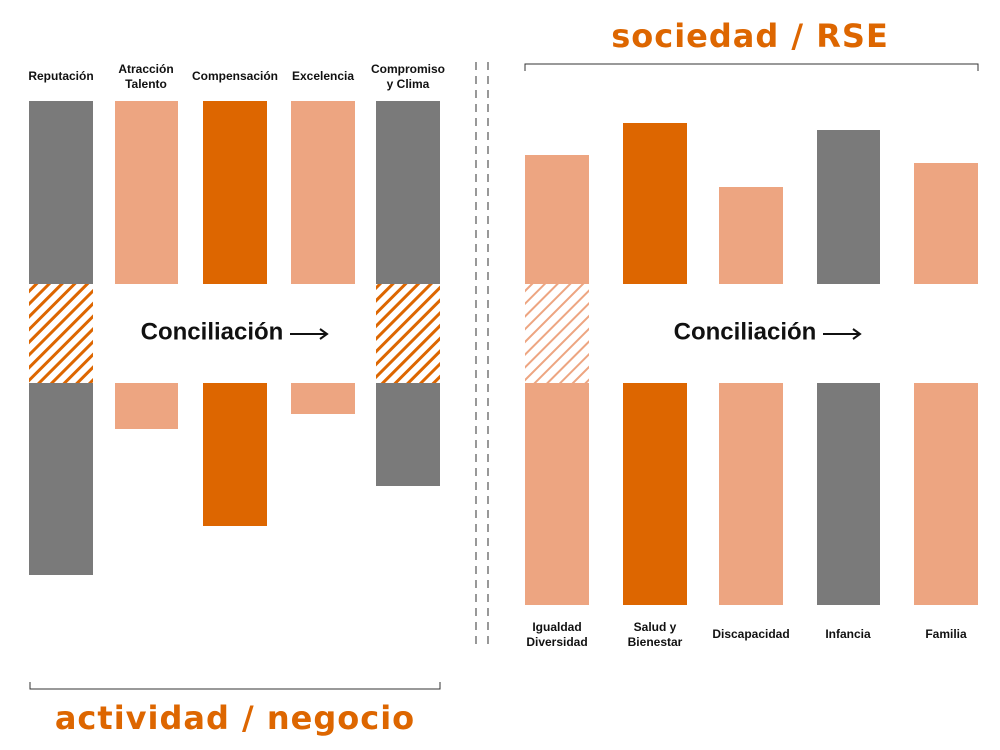 This screenshot has width=1000, height=750. Describe the element at coordinates (408, 84) in the screenshot. I see `category-label: y Clima` at that location.